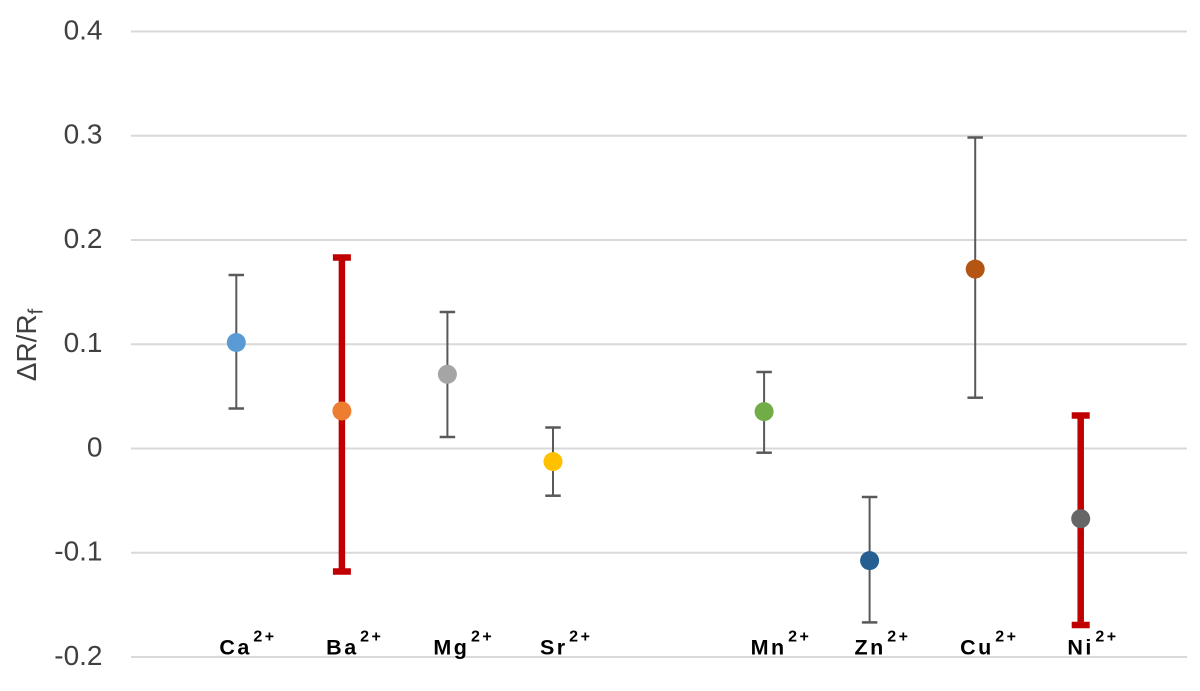 This screenshot has width=1200, height=691. I want to click on svg-text: Ba2+, so click(354, 644).